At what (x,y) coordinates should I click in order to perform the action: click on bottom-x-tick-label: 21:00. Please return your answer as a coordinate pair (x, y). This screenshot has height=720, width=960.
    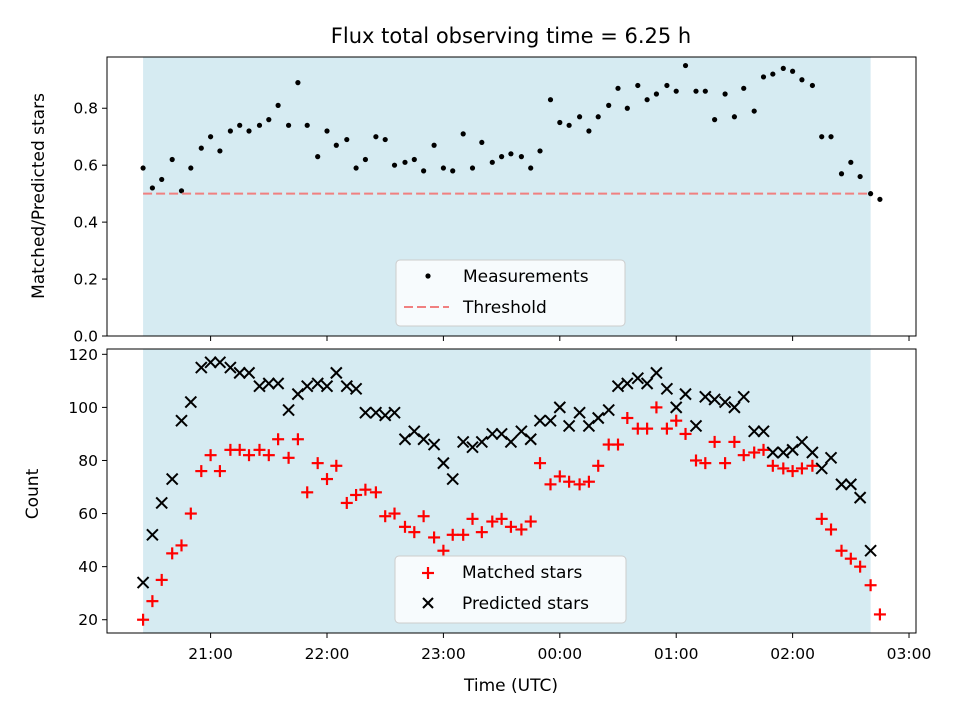
    Looking at the image, I should click on (210, 654).